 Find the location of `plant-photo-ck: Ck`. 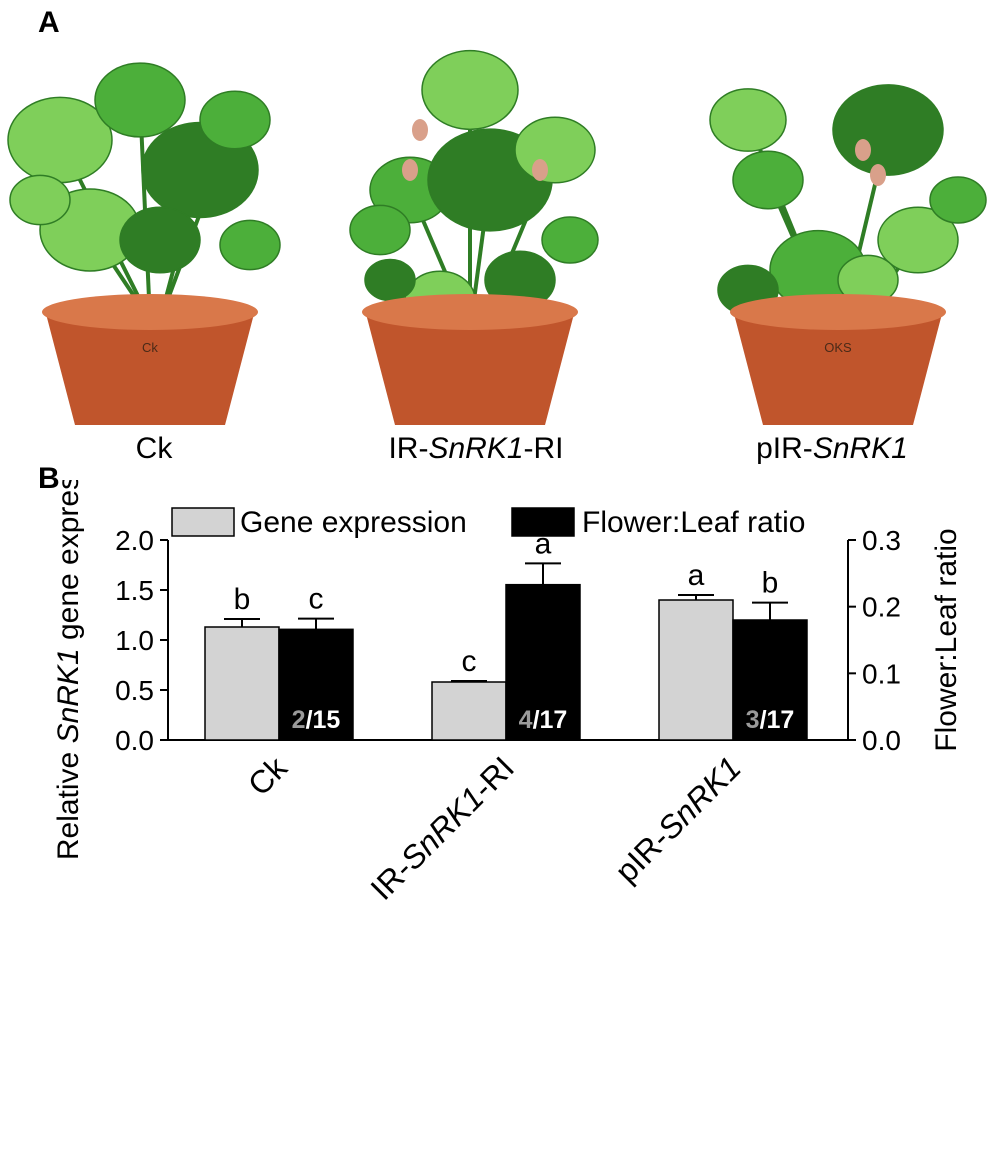

plant-photo-ck: Ck is located at coordinates (150, 230).